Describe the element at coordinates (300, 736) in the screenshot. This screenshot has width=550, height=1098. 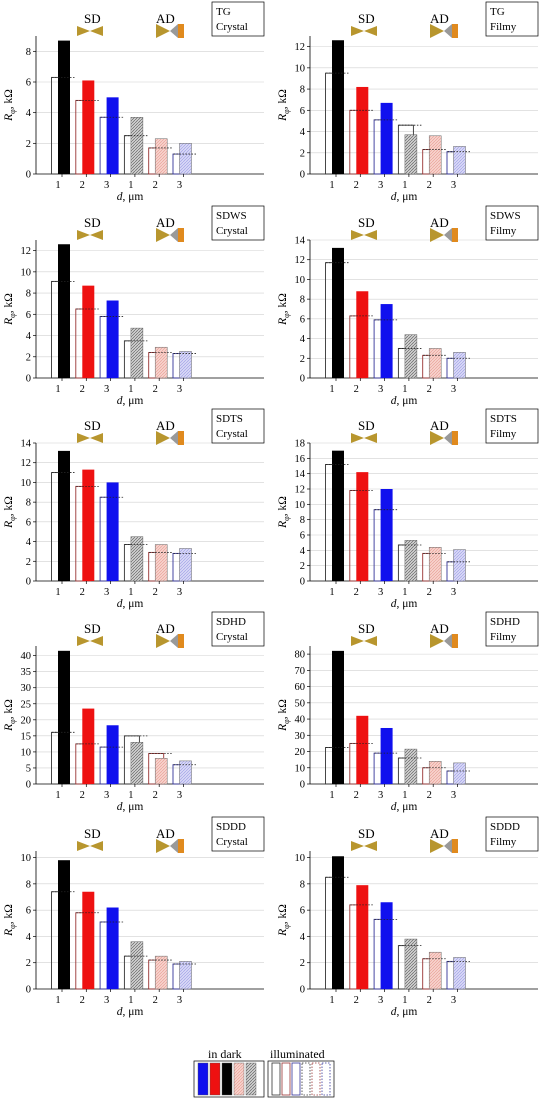
I see `y-tick-label: 30` at that location.